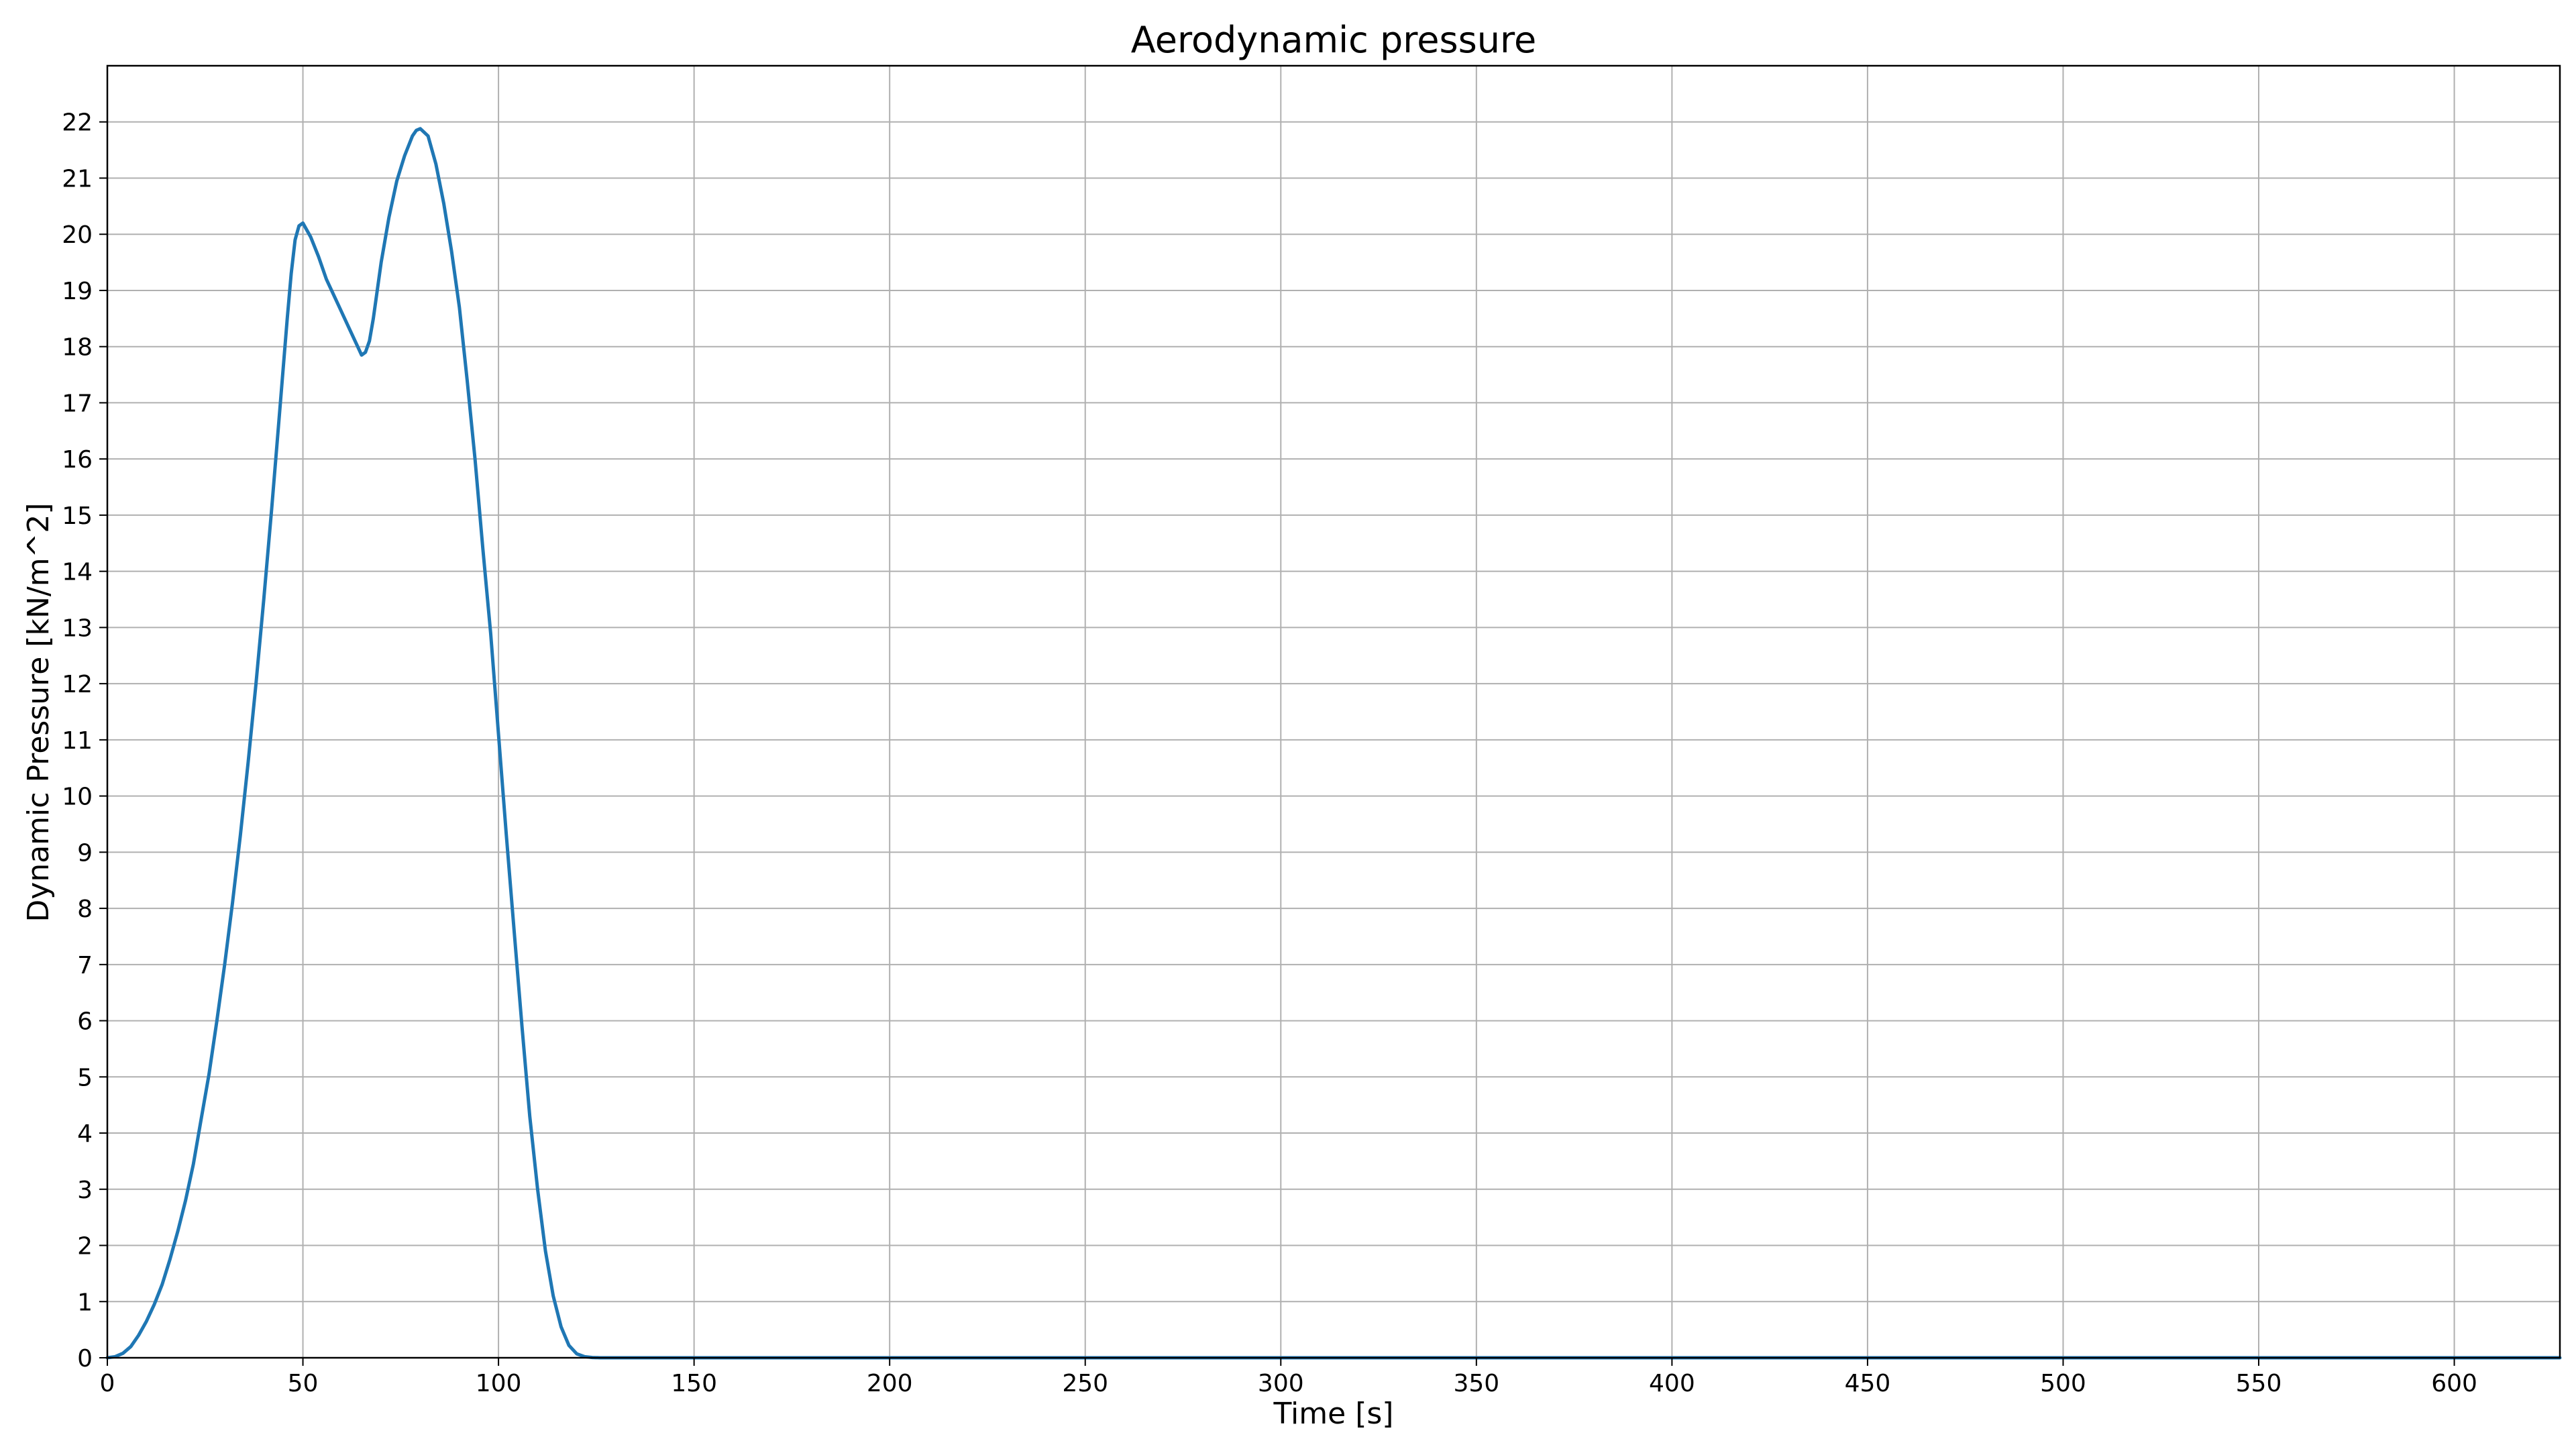 This screenshot has height=1449, width=2576. Describe the element at coordinates (85, 1246) in the screenshot. I see `y-tick-label-2: 2` at that location.